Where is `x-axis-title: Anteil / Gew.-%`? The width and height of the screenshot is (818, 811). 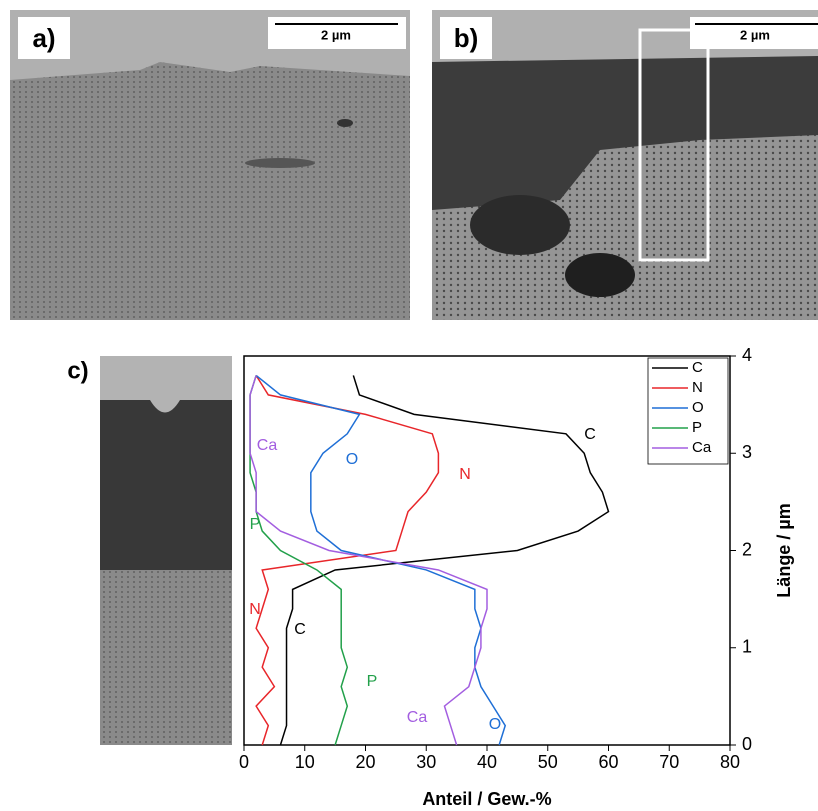
x-axis-title: Anteil / Gew.-% is located at coordinates (486, 799).